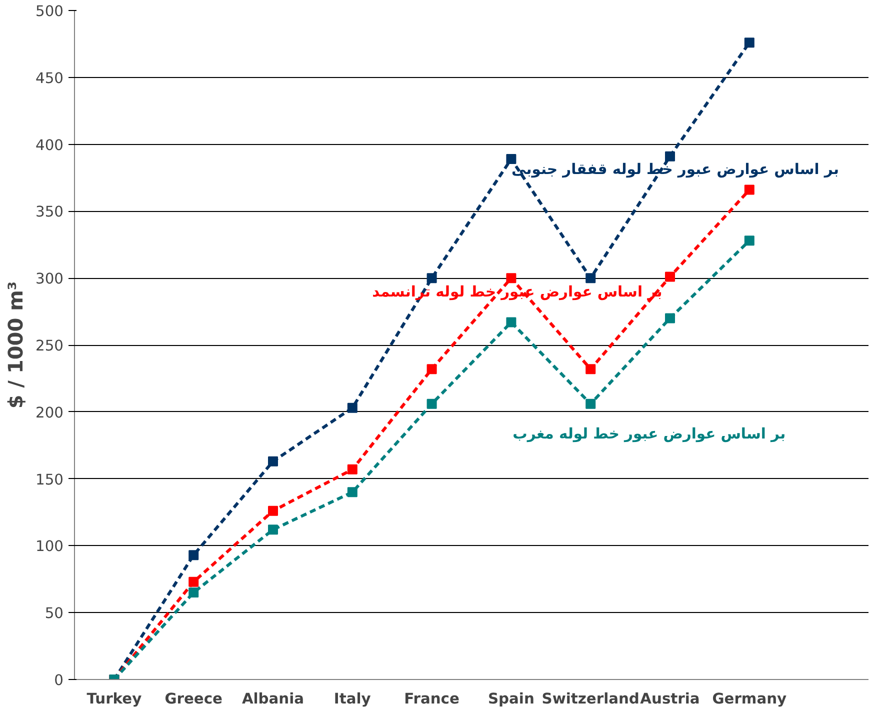 Image resolution: width=878 pixels, height=710 pixels. I want to click on y-axis-title: $ / 1000 m³, so click(16, 345).